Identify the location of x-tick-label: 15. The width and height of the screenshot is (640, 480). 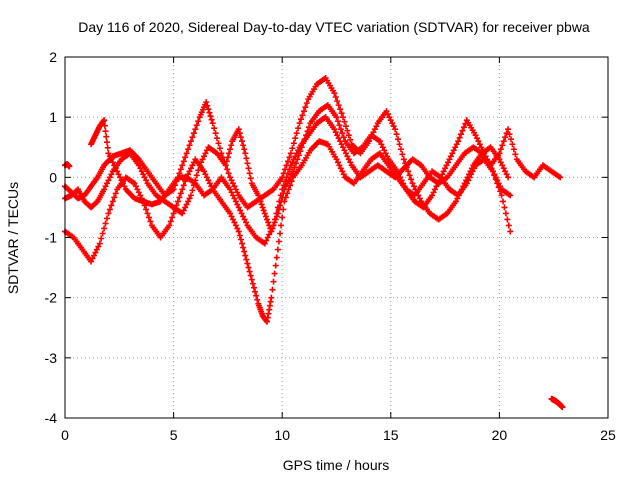
(391, 435).